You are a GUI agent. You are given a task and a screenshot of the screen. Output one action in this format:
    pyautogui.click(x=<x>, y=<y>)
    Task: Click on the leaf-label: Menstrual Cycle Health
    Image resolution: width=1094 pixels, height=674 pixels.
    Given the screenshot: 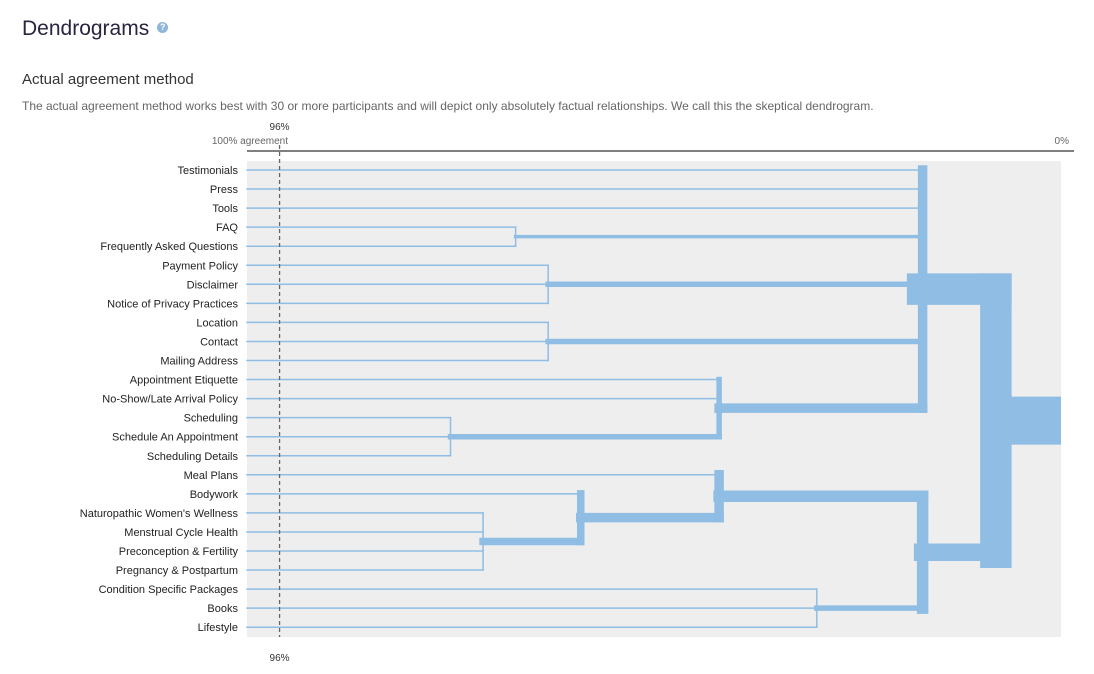 What is the action you would take?
    pyautogui.click(x=181, y=533)
    